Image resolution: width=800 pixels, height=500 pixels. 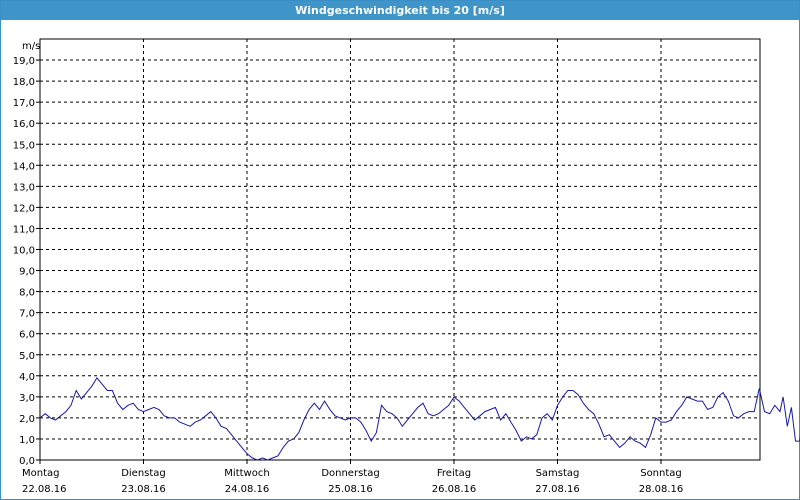 What do you see at coordinates (558, 473) in the screenshot?
I see `x-tick-day-label: Samstag` at bounding box center [558, 473].